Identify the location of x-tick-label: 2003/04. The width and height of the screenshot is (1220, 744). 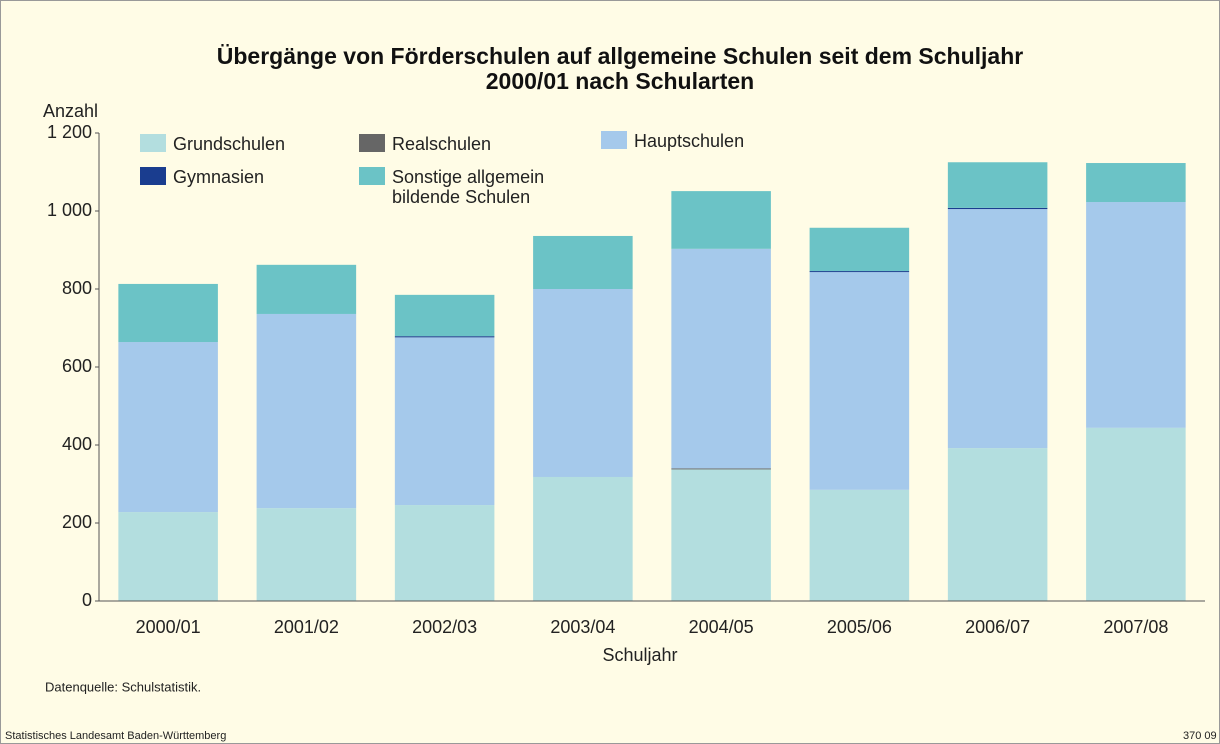
(582, 627).